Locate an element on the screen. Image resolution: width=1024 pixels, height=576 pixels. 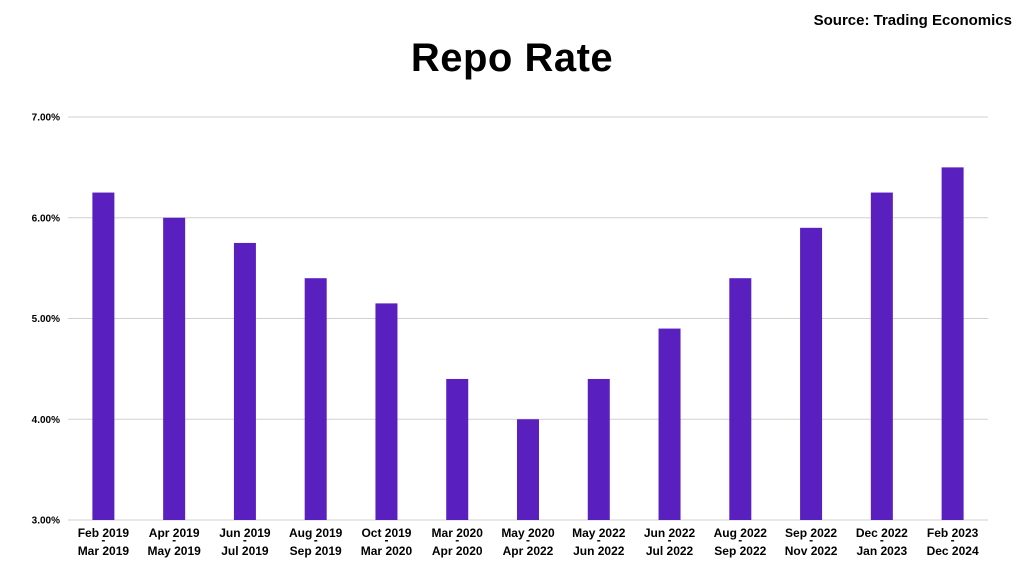
x-tick-label: Feb 2019 is located at coordinates (104, 533).